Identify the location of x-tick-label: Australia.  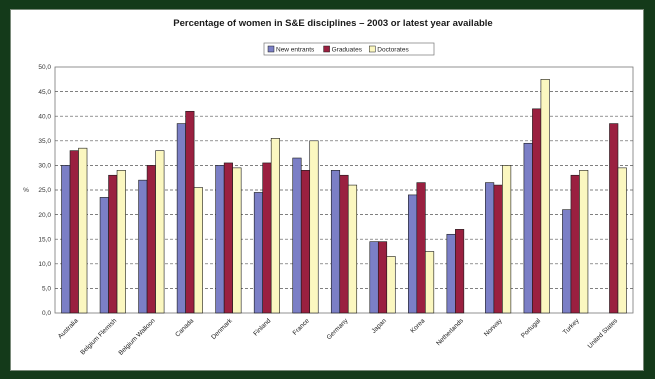
(68, 328).